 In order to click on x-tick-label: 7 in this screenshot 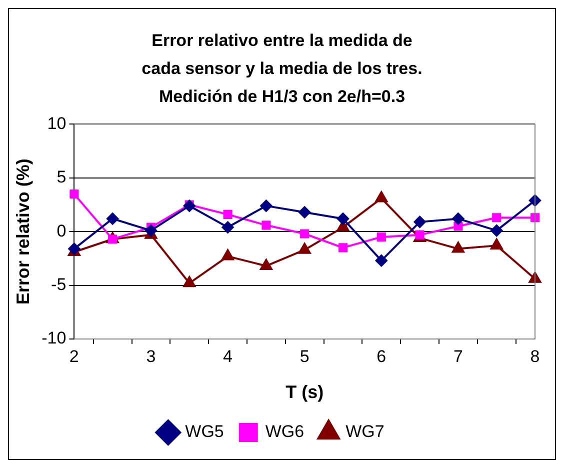, I will do `click(458, 356)`.